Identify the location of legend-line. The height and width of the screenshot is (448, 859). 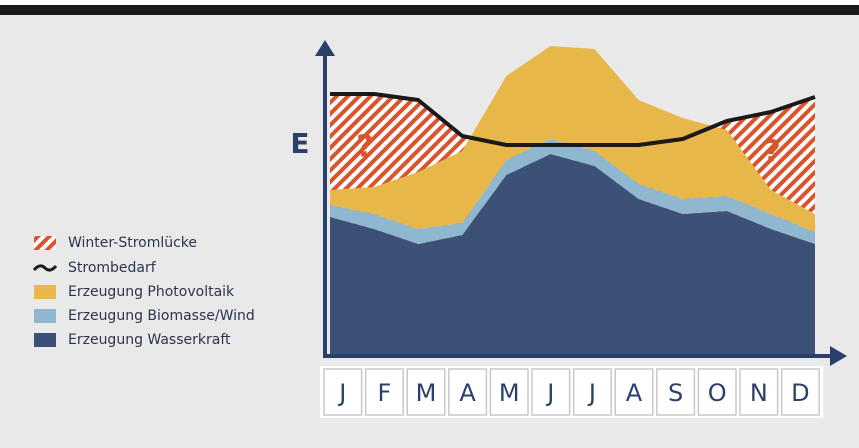
(45, 268).